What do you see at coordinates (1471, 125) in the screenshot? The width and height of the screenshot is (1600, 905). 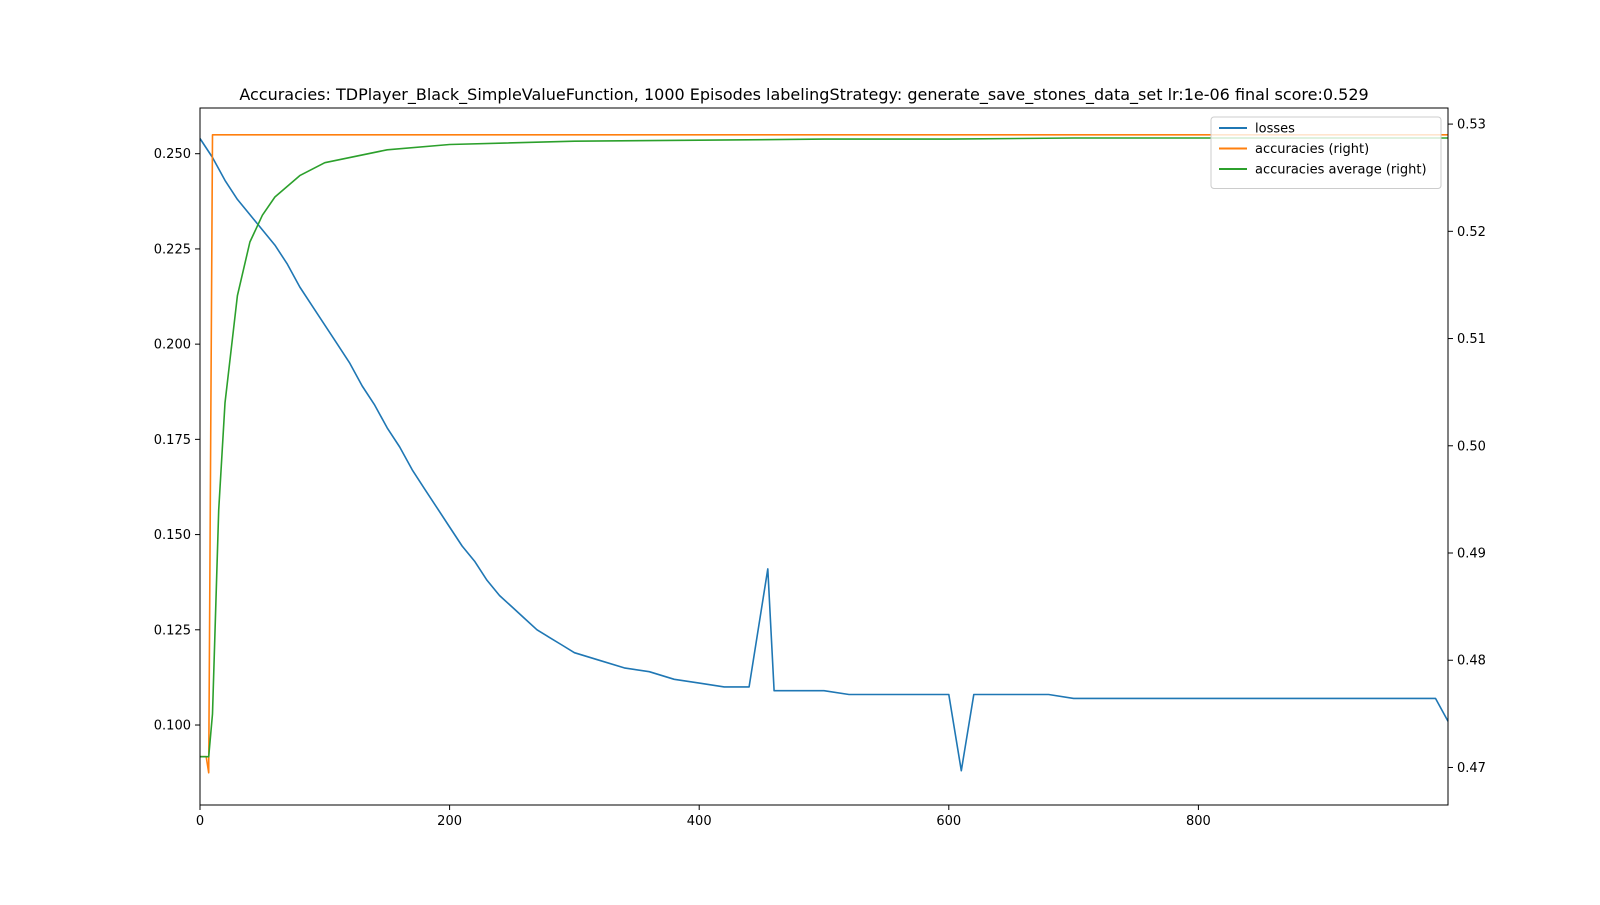 I see `y-right-tick-label: 0.53` at bounding box center [1471, 125].